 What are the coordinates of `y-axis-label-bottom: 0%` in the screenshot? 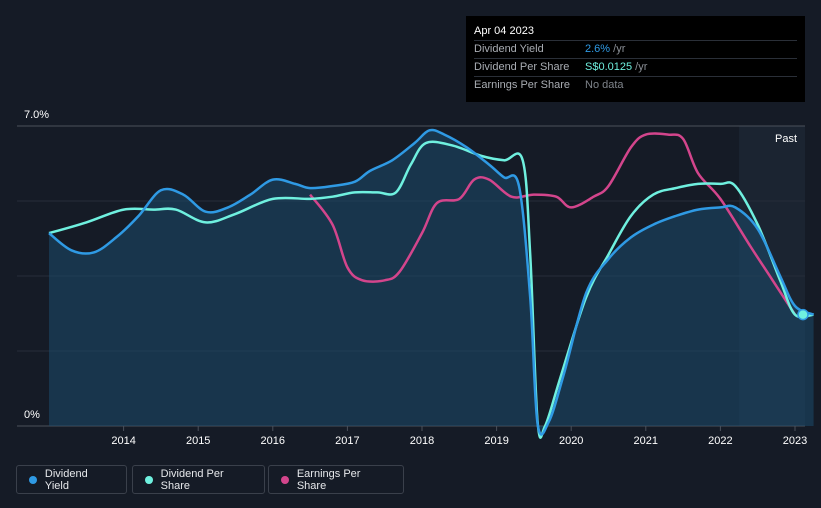 It's located at (32, 415).